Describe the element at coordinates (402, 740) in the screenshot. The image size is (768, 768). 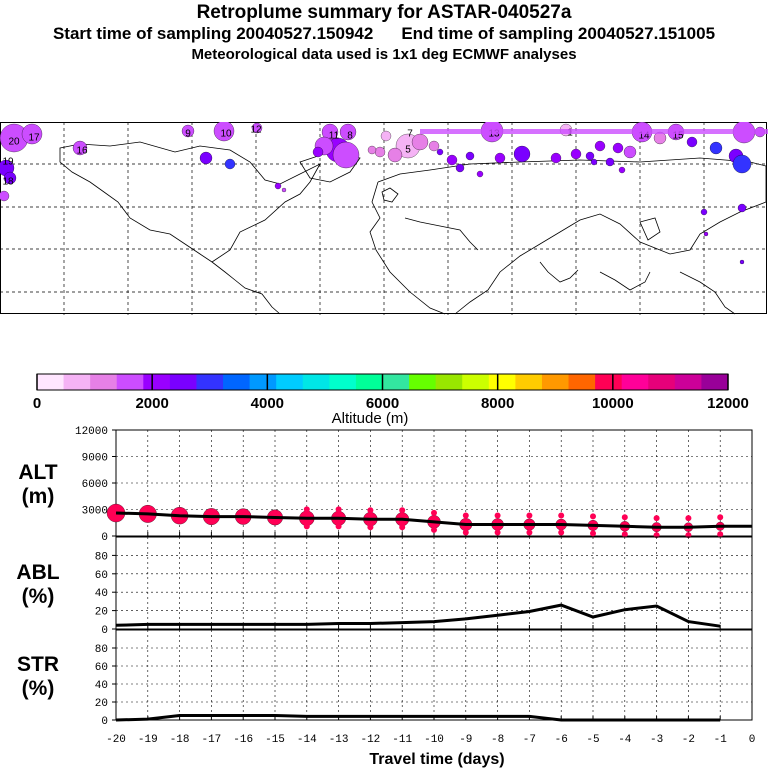
I see `x-tick-label-9: -11` at that location.